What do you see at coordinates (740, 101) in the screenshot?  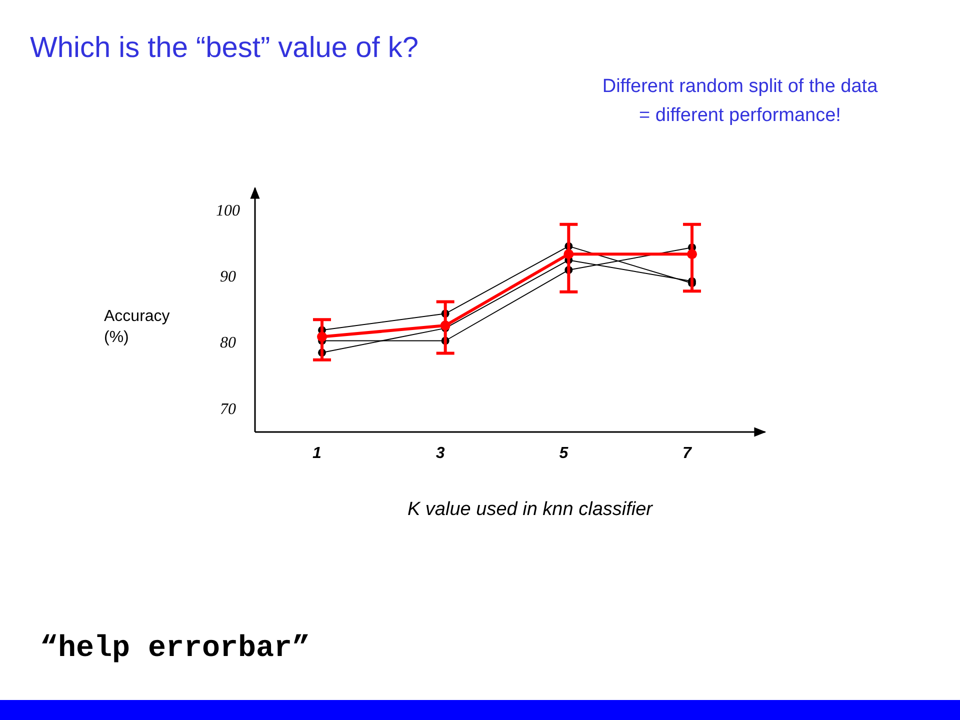 I see `text: Different random split of the data = different performance!` at bounding box center [740, 101].